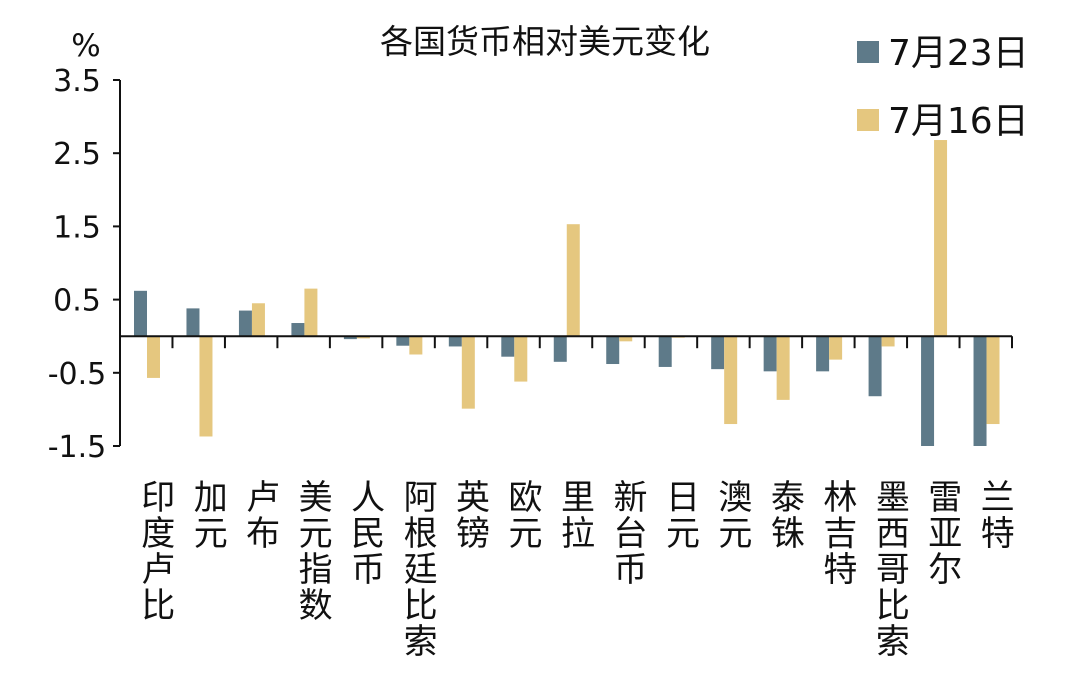 The width and height of the screenshot is (1080, 679). What do you see at coordinates (545, 41) in the screenshot?
I see `chart-title: 各国货币相对美元变化` at bounding box center [545, 41].